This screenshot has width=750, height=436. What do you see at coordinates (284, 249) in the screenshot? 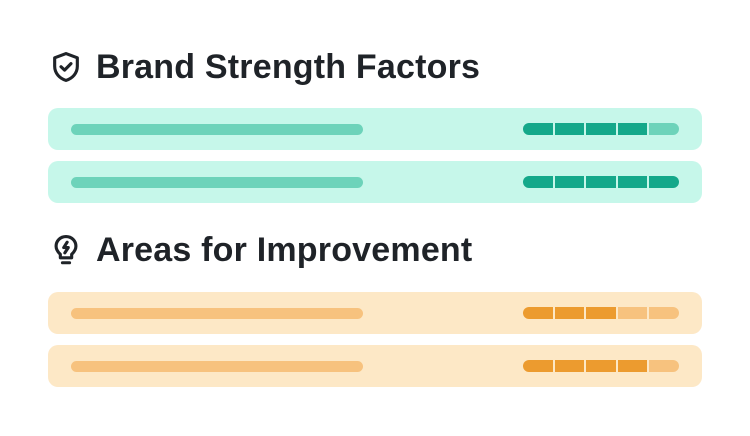
I see `section-title-label: Areas for Improvement` at bounding box center [284, 249].